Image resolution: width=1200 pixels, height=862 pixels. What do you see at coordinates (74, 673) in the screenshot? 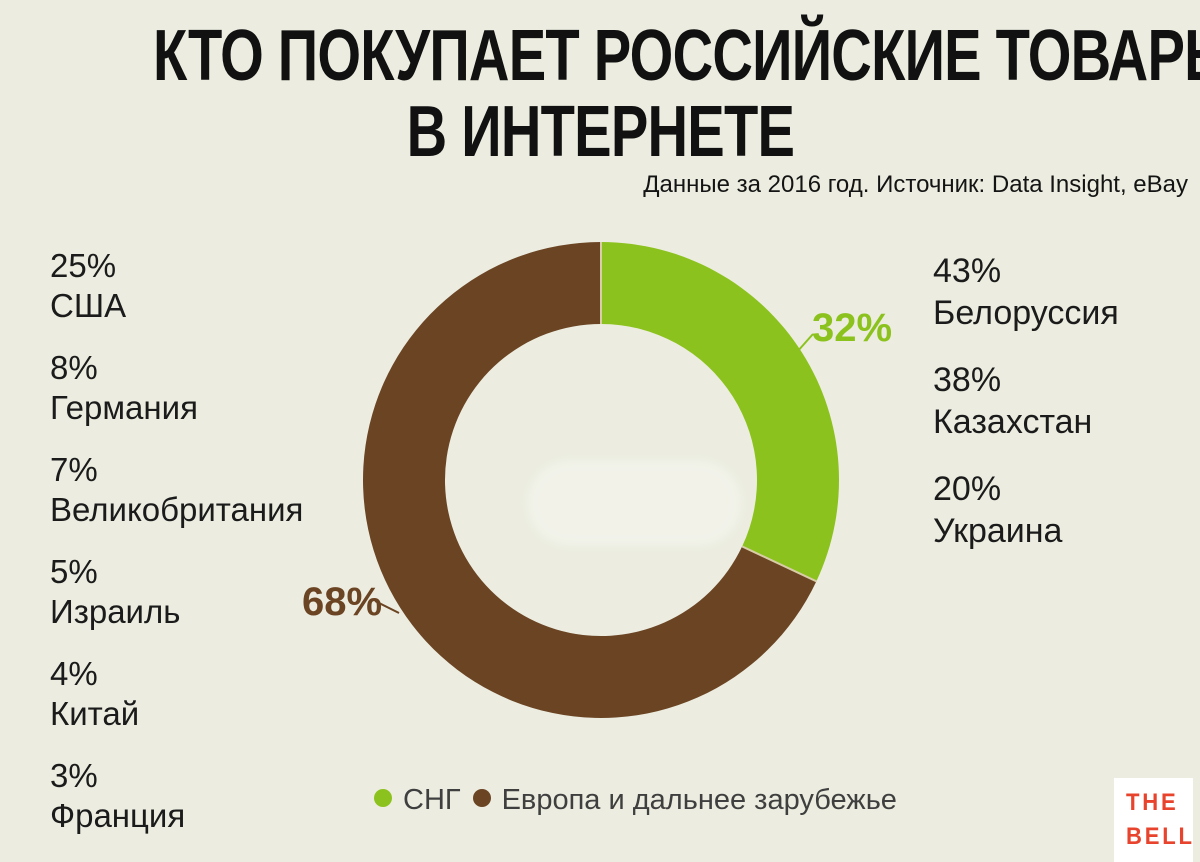
I see `item-value: 4%` at bounding box center [74, 673].